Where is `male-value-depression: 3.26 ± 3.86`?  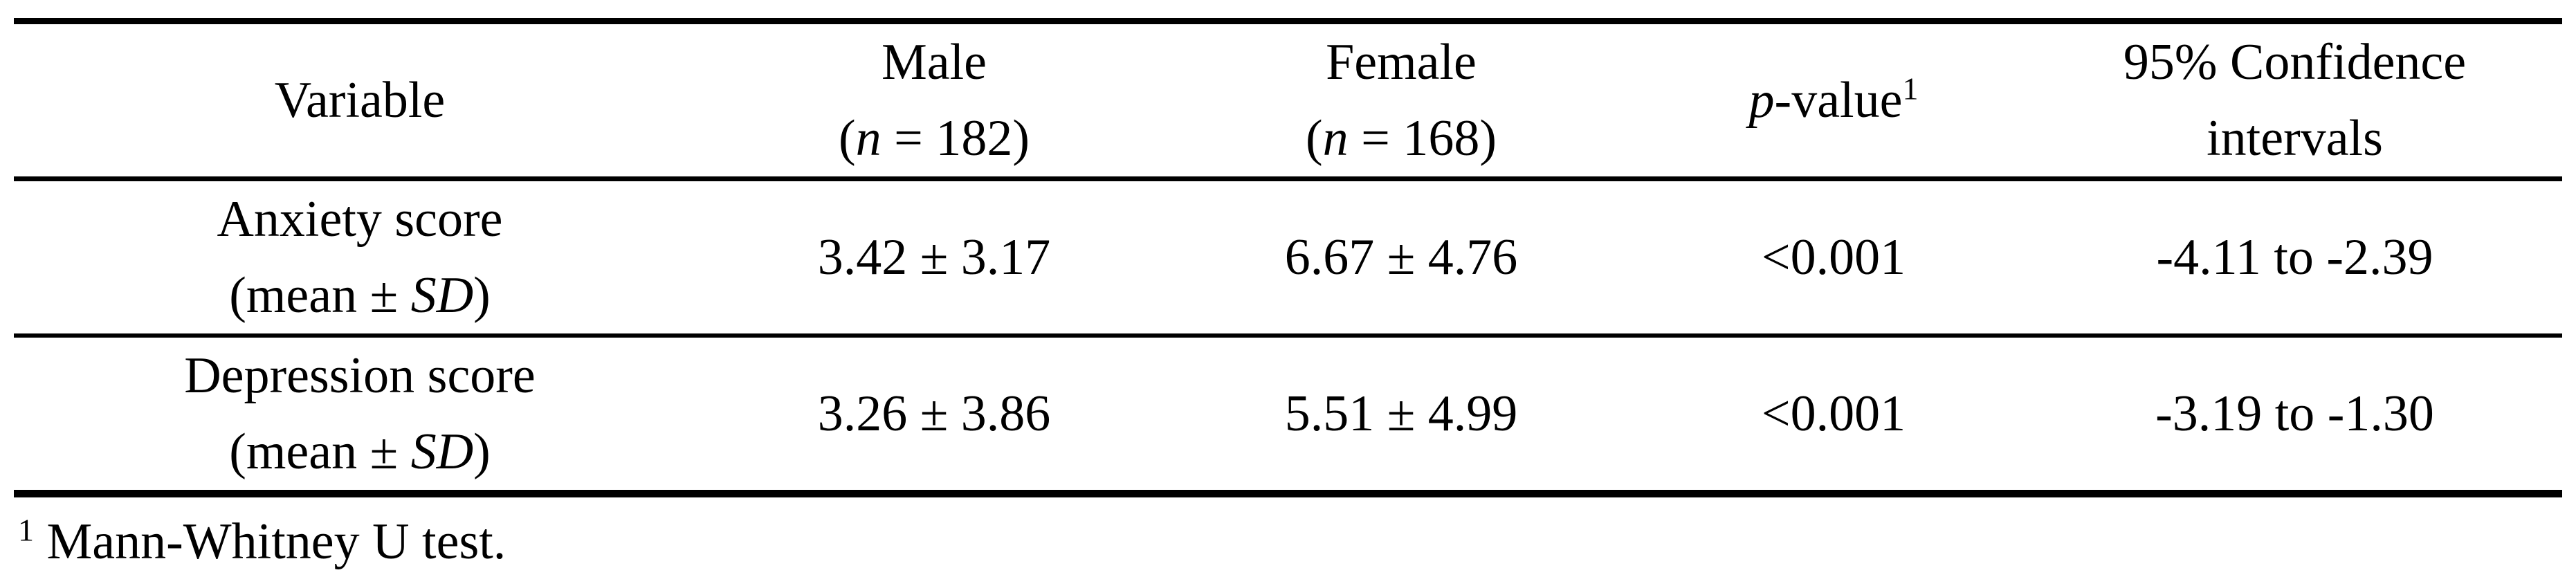 male-value-depression: 3.26 ± 3.86 is located at coordinates (934, 413).